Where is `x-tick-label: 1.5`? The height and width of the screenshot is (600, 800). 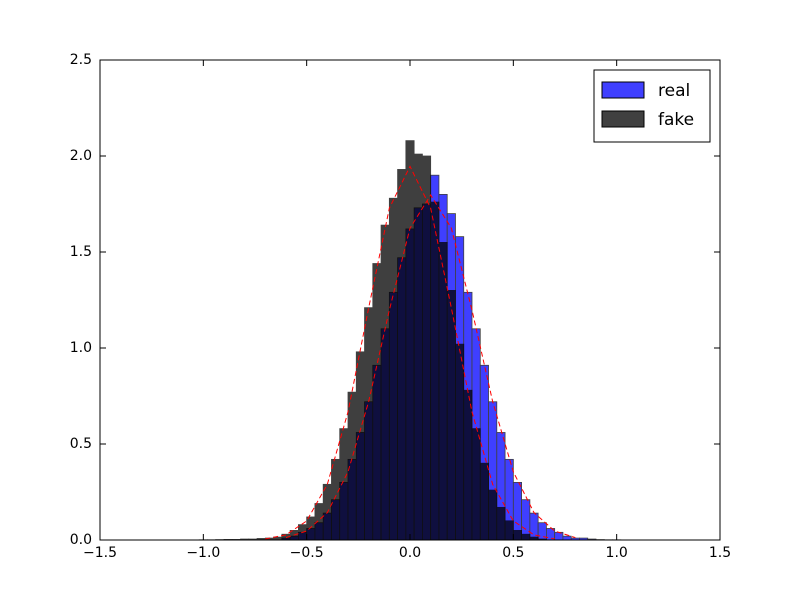 x-tick-label: 1.5 is located at coordinates (720, 553).